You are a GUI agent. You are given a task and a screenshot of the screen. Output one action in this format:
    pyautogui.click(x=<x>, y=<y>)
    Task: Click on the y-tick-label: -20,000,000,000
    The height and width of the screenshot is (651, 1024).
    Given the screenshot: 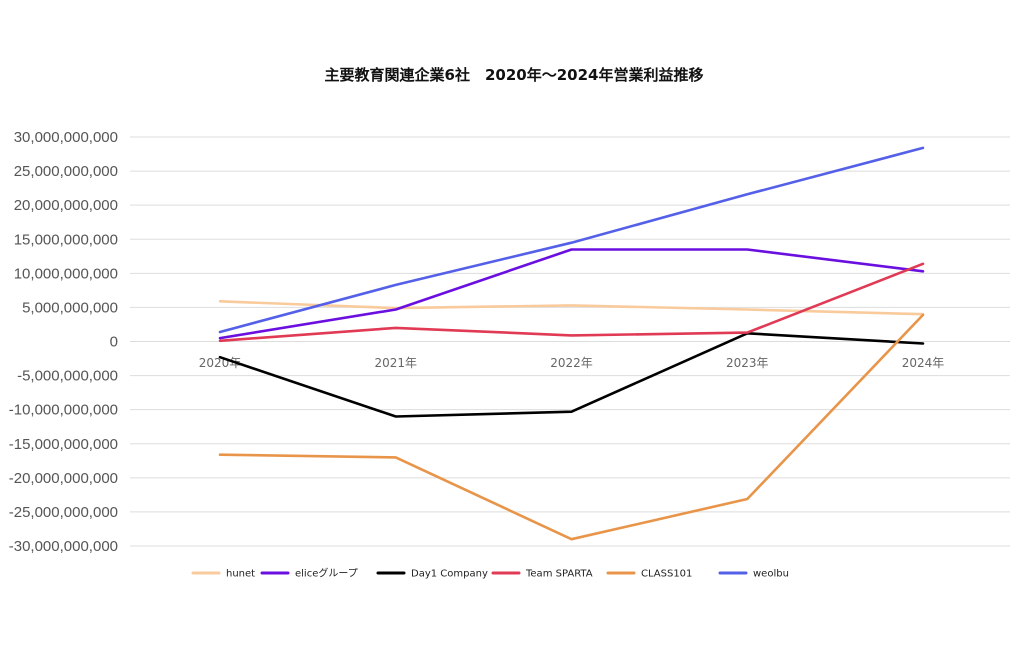 What is the action you would take?
    pyautogui.click(x=63, y=478)
    